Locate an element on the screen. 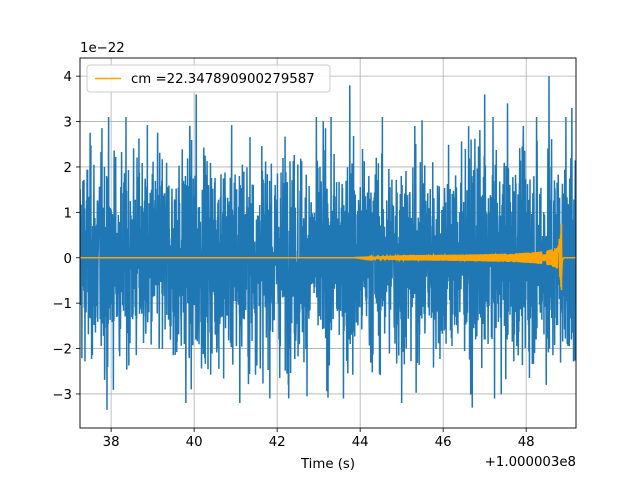 The height and width of the screenshot is (480, 640). y-axis-ticks: −3 −2 −1 0 1 2 3 4 is located at coordinates (66, 236).